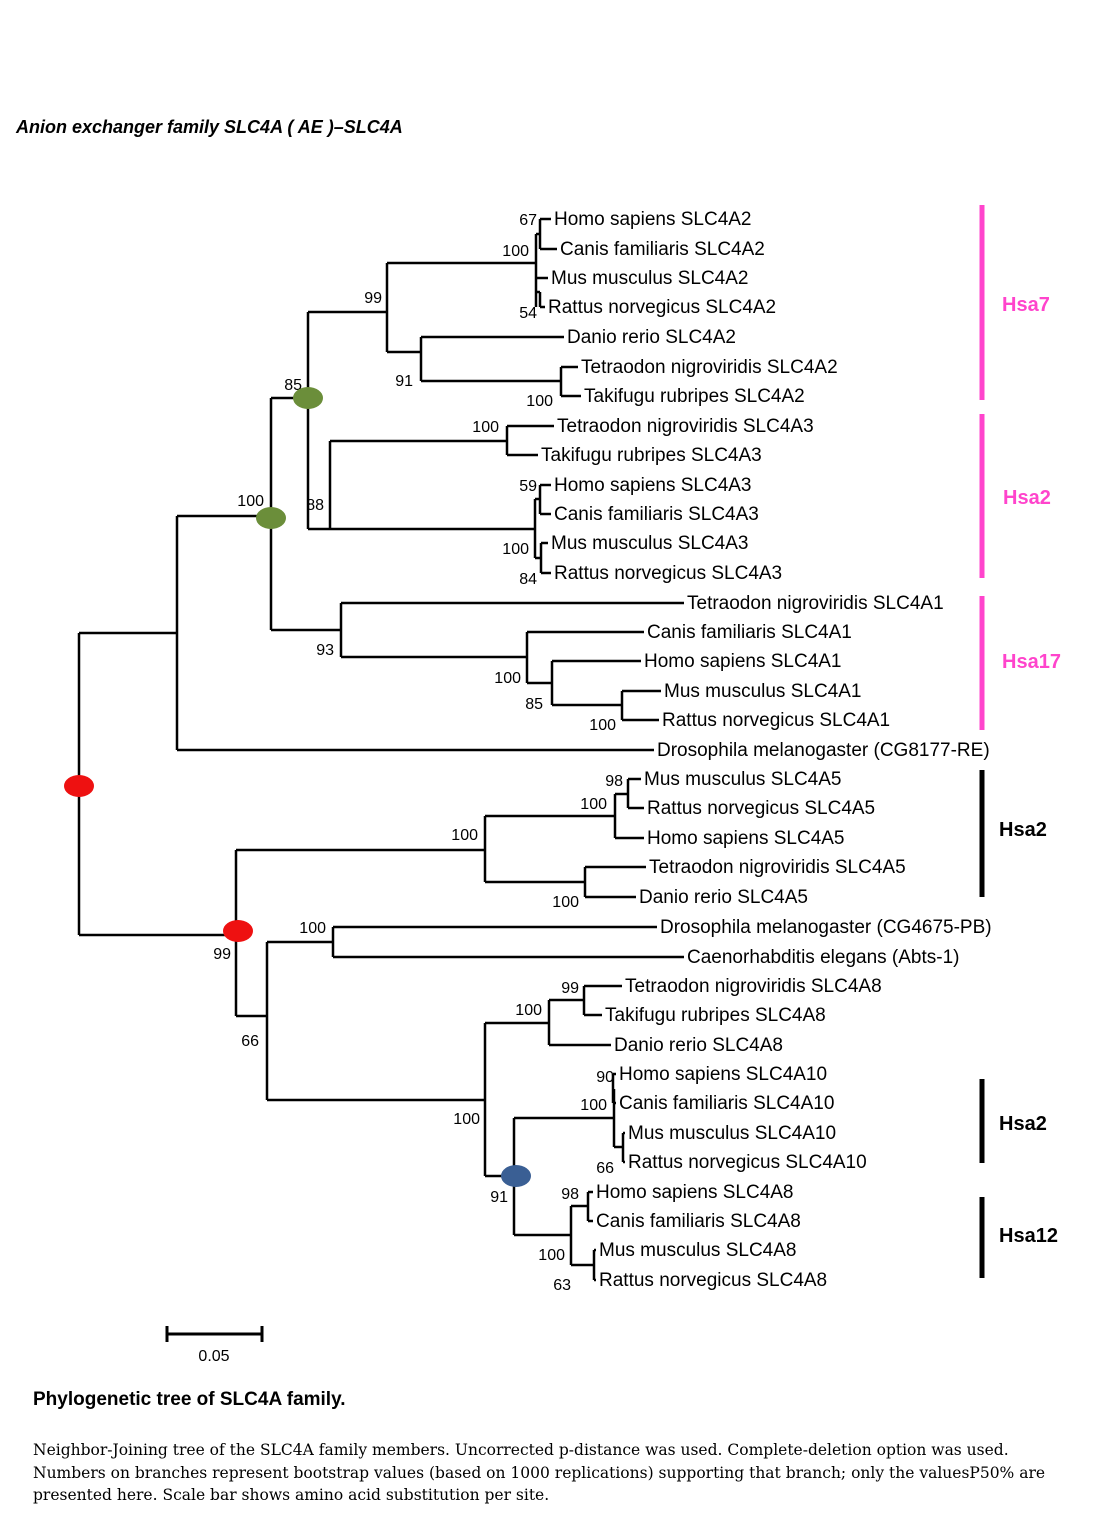 This screenshot has height=1533, width=1113. Describe the element at coordinates (726, 1103) in the screenshot. I see `leaf-label: Canis familiaris SLC4A10` at that location.